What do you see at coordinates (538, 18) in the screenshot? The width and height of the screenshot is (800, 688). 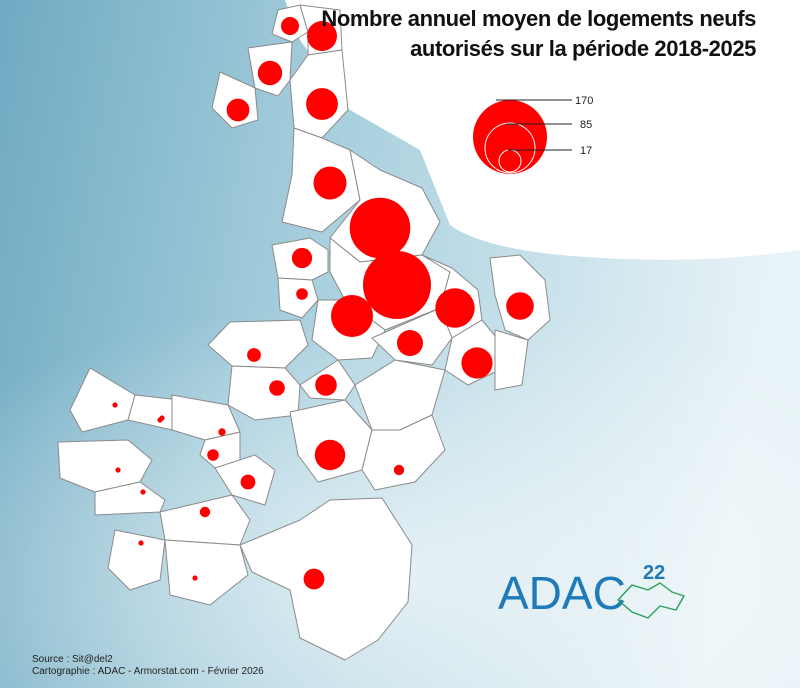 I see `title-line-1: Nombre annuel moyen de logements neufs` at bounding box center [538, 18].